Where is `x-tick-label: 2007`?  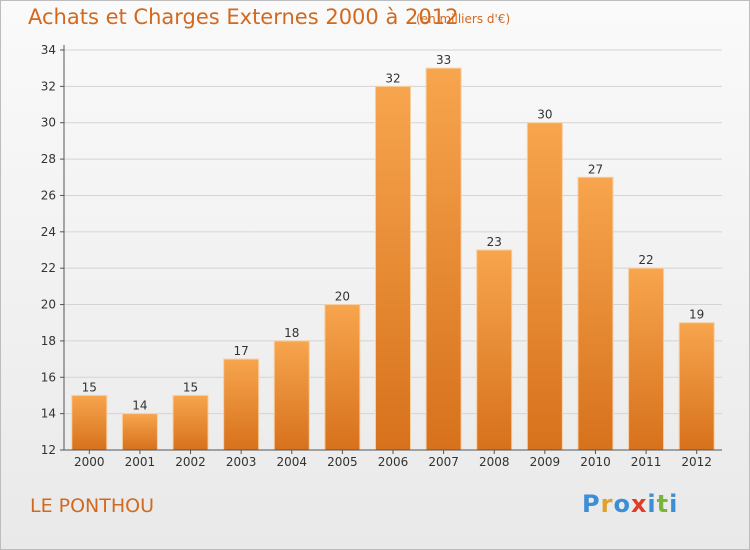
x-tick-label: 2007 is located at coordinates (443, 462).